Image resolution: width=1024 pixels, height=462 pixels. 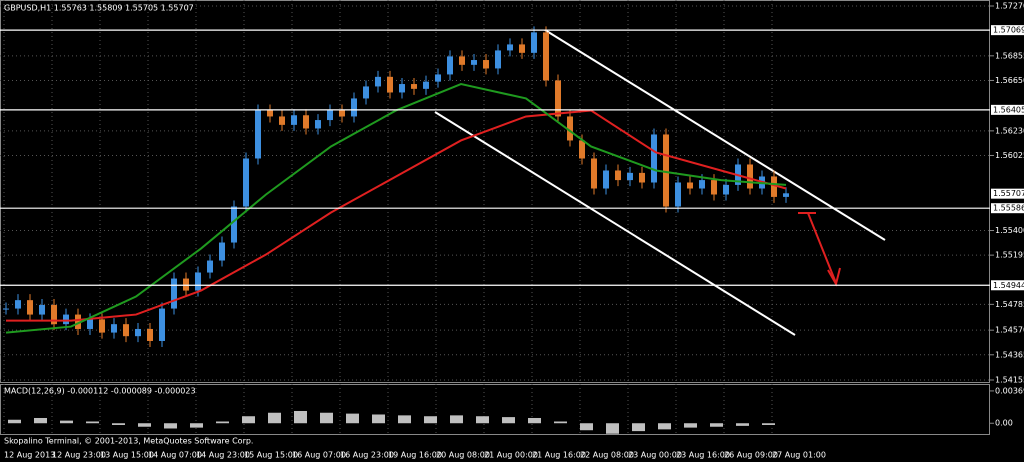 I want to click on macd-tick-label: 0.00, so click(x=1004, y=423).